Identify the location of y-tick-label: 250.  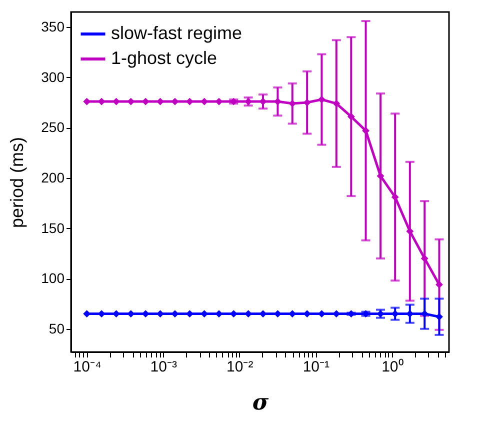
(53, 127).